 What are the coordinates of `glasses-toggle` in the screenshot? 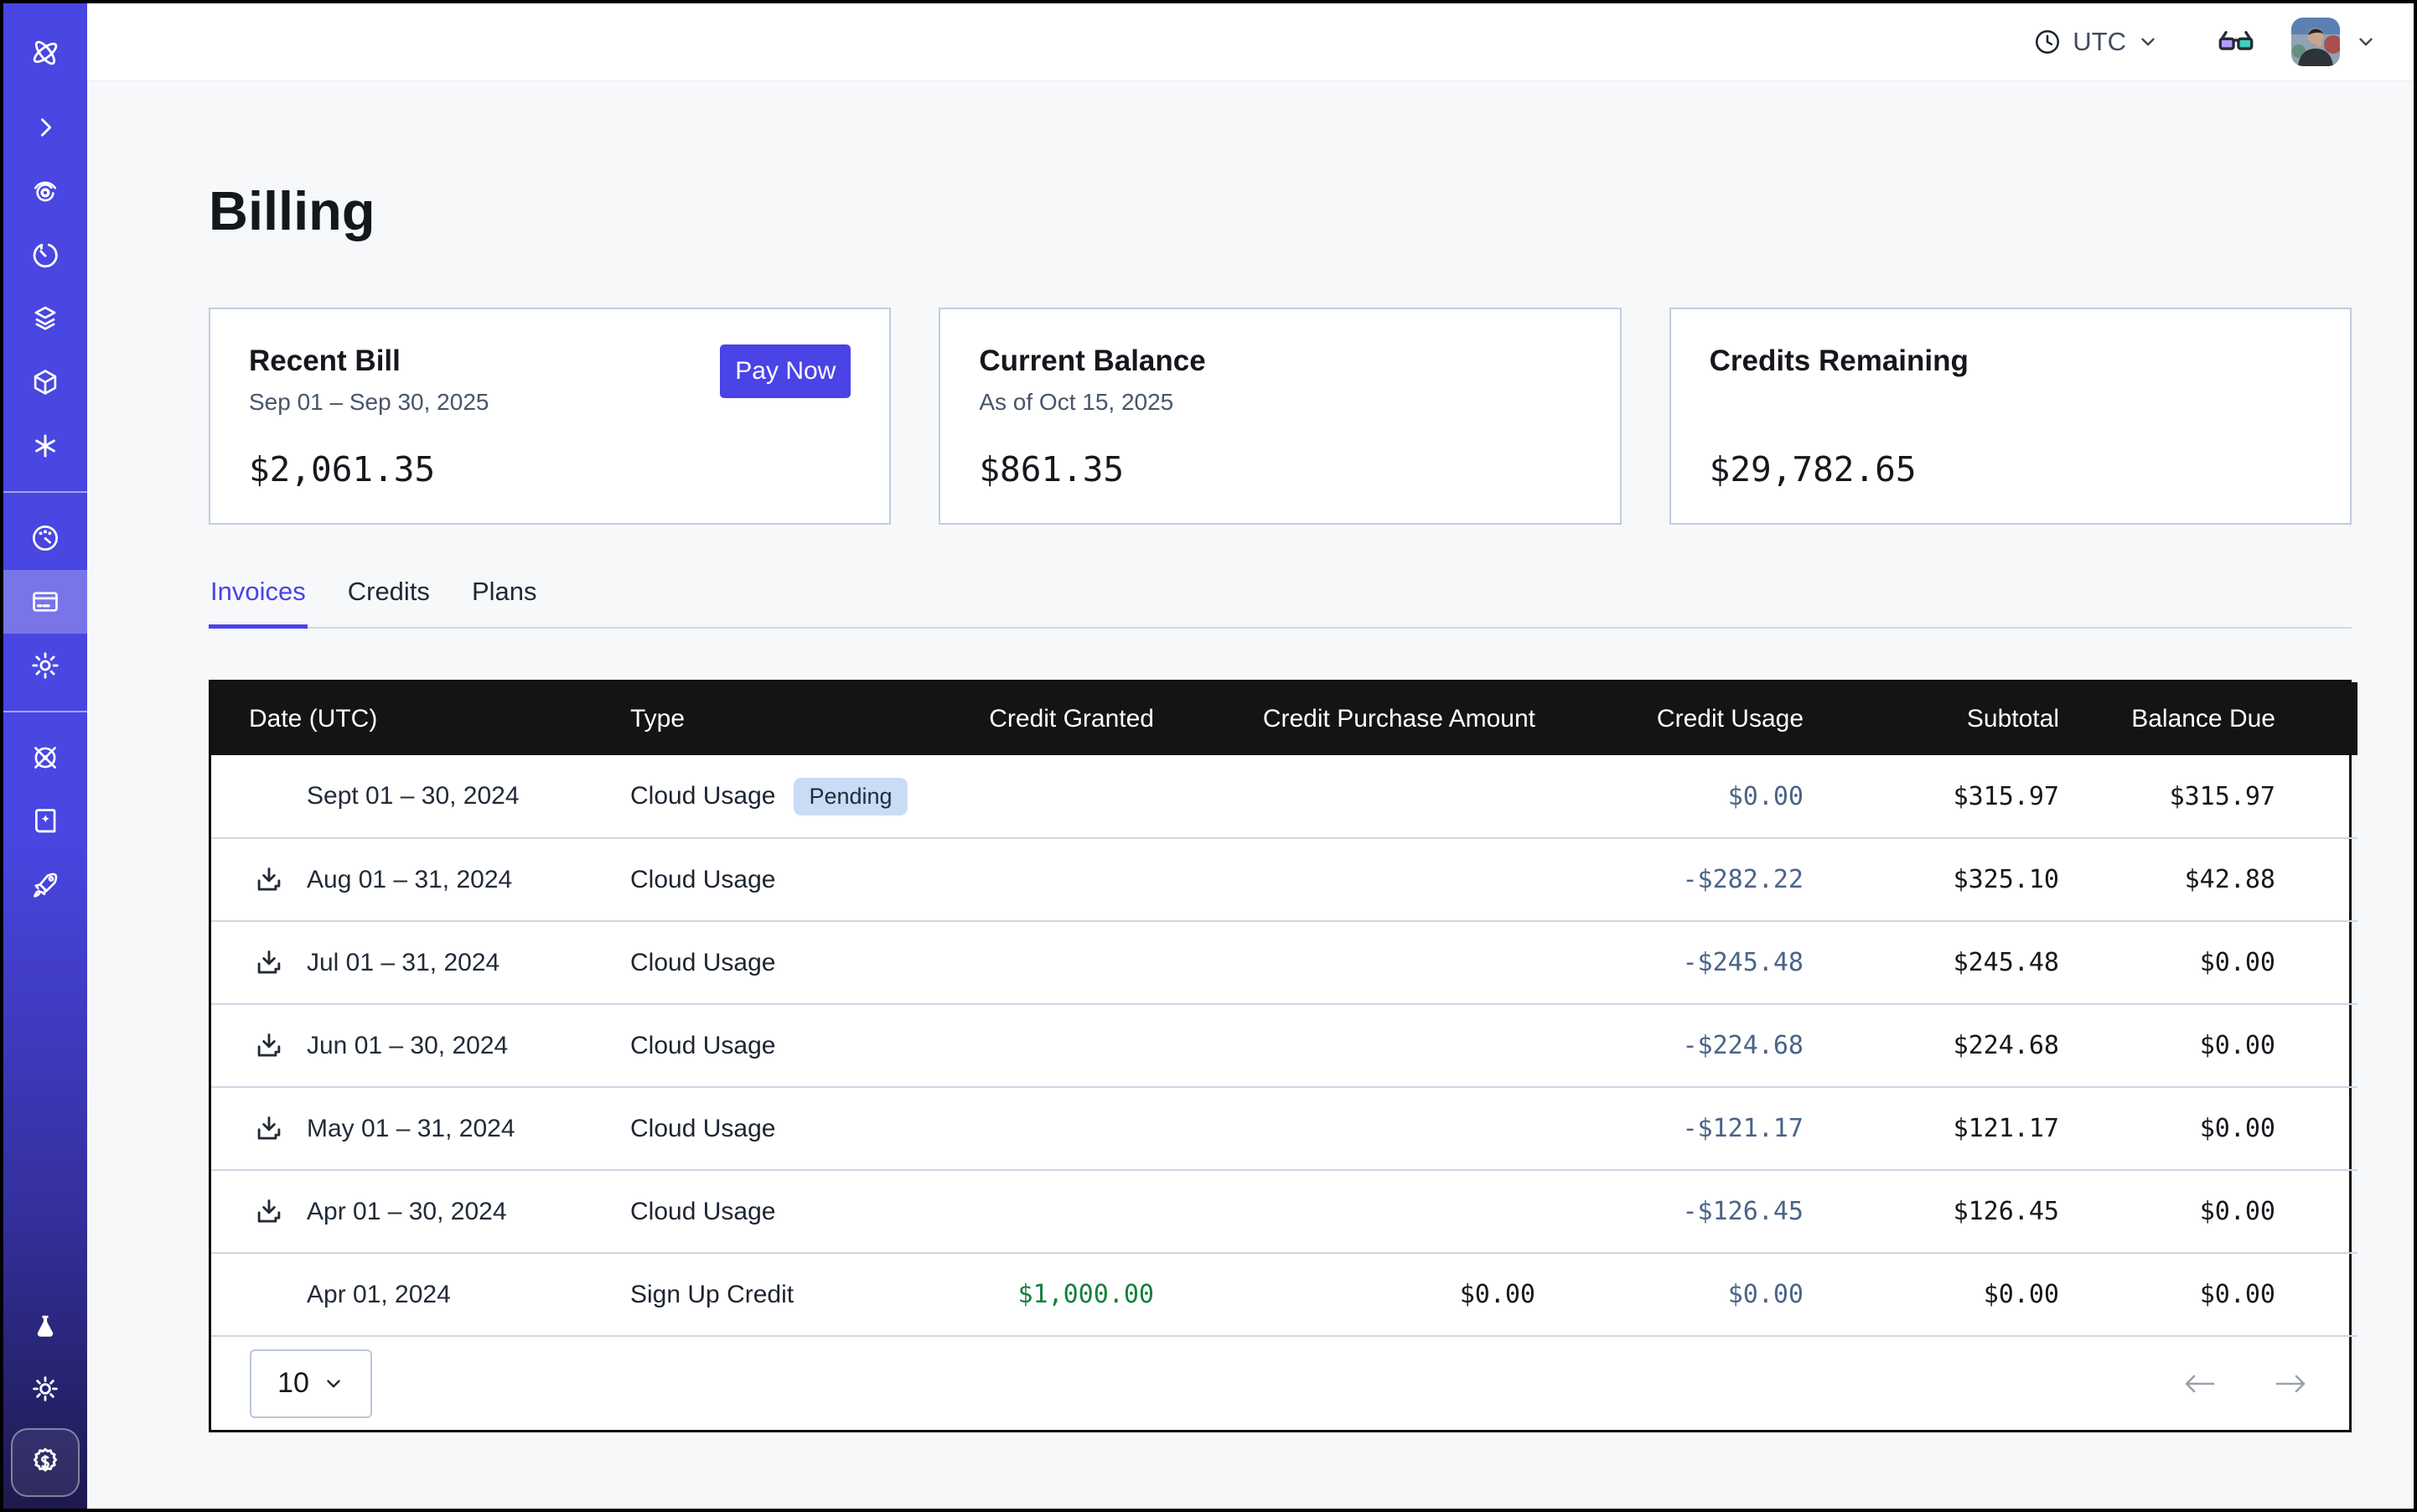 It's located at (2236, 41).